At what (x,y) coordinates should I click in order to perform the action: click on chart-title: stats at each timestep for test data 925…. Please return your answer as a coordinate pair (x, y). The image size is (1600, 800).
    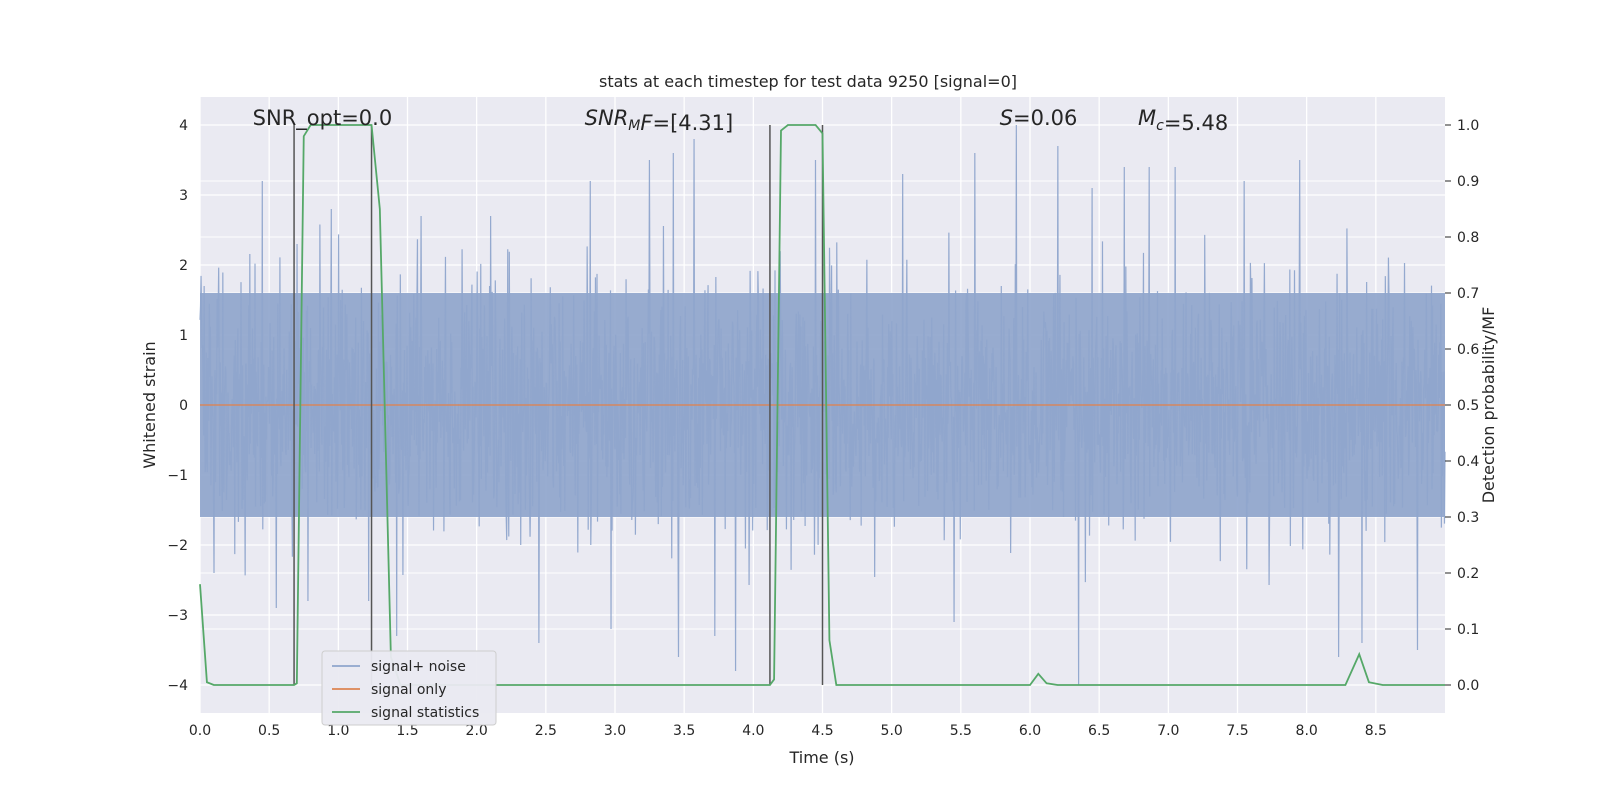
    Looking at the image, I should click on (808, 81).